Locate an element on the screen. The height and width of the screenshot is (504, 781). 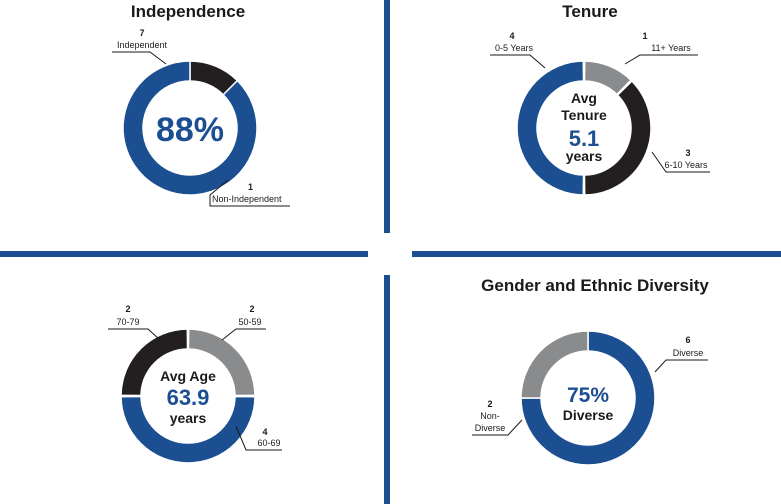
non-diverse-leader-line is located at coordinates (497, 427).